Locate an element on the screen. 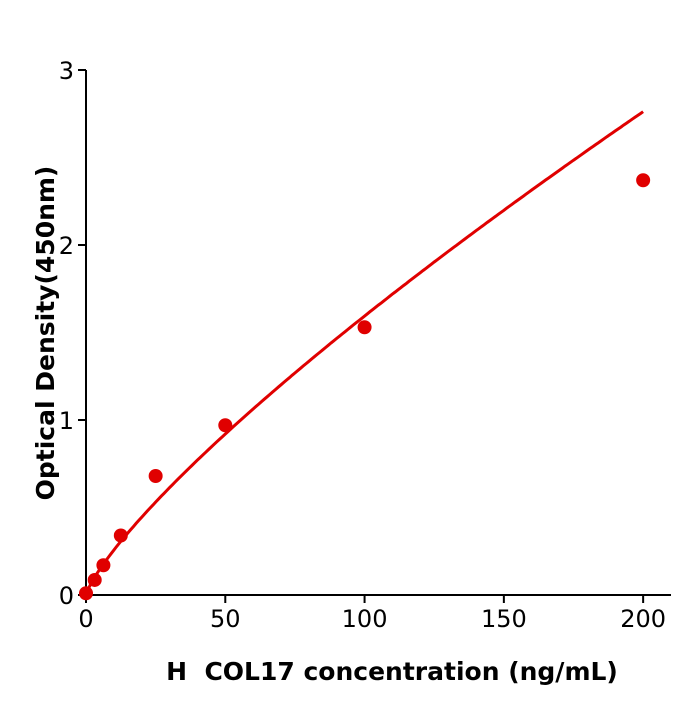  x-tick-label: 150 is located at coordinates (504, 619).